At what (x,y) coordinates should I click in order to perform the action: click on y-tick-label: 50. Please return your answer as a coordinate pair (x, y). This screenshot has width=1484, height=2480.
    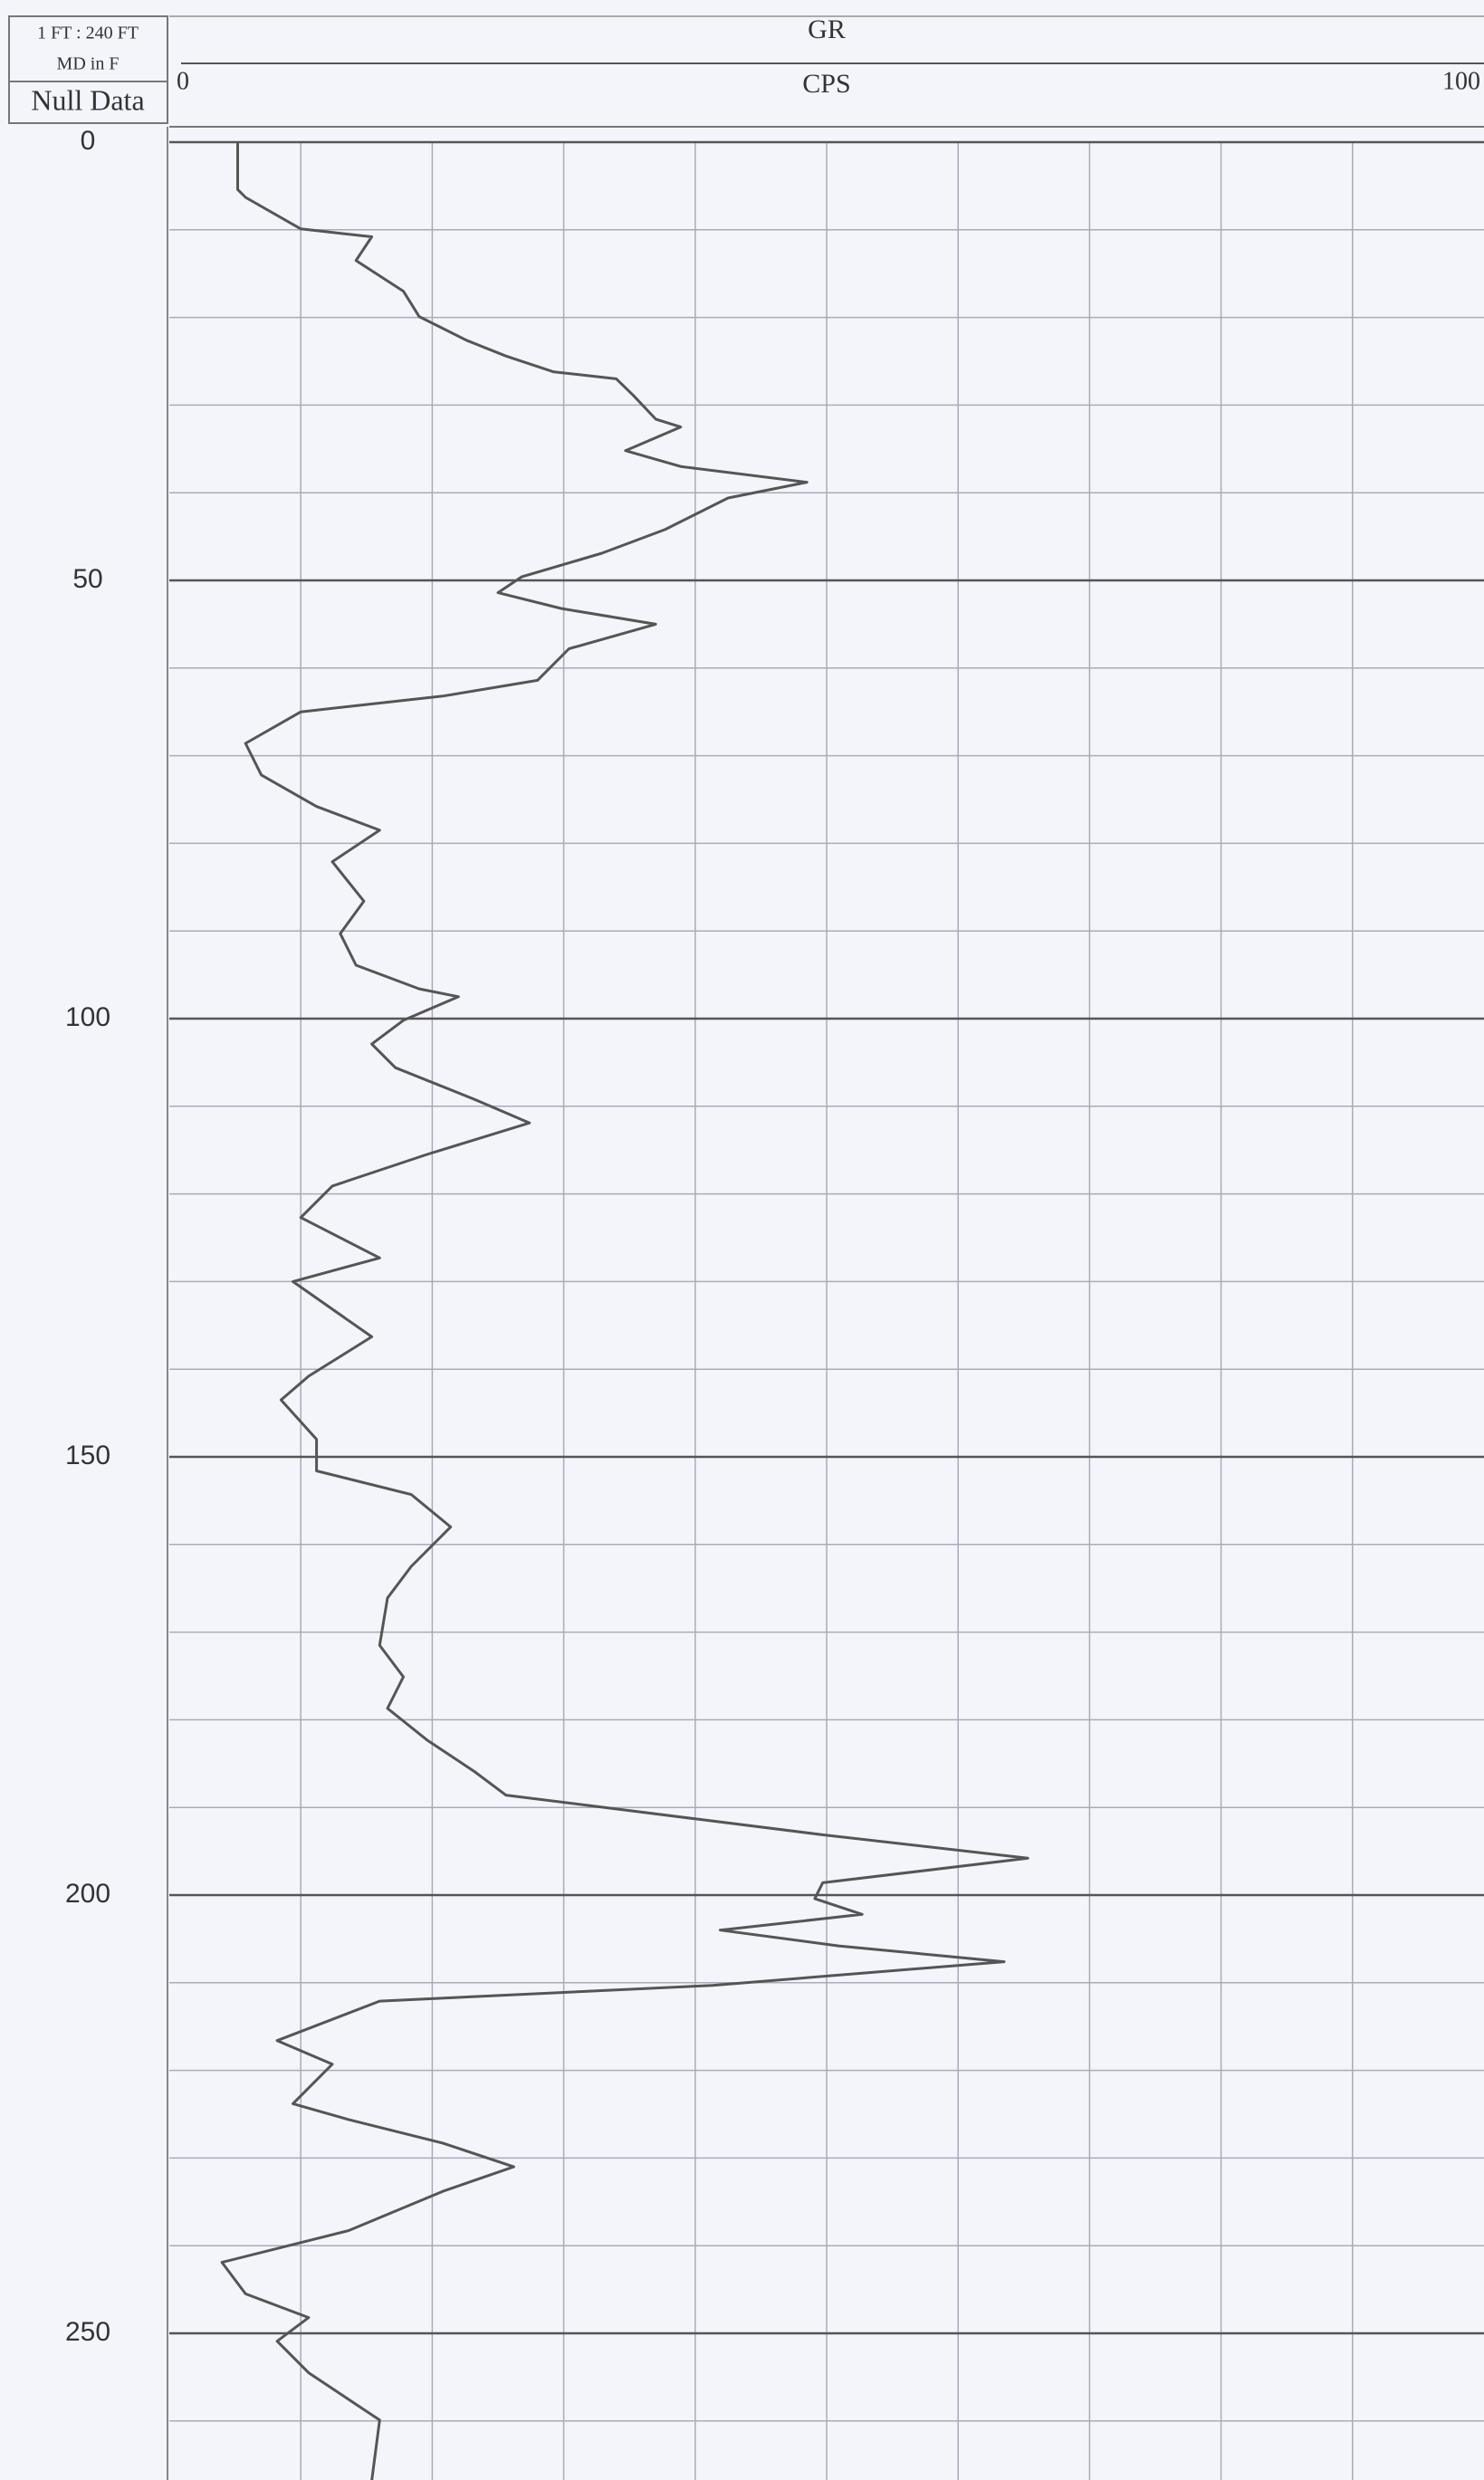
    Looking at the image, I should click on (87, 579).